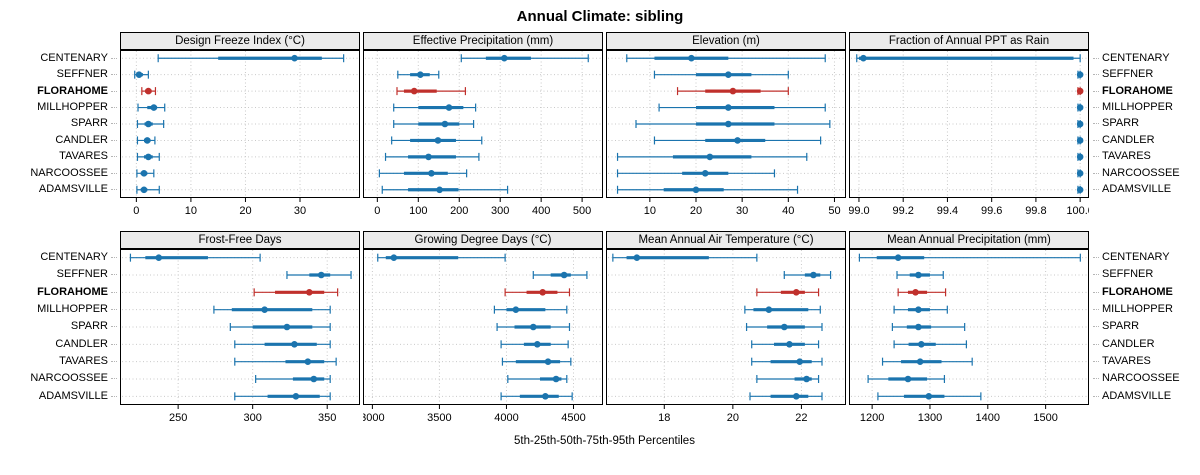 The image size is (1200, 475). I want to click on strip-growing-degree-days-c: Growing Degree Days (°C), so click(483, 240).